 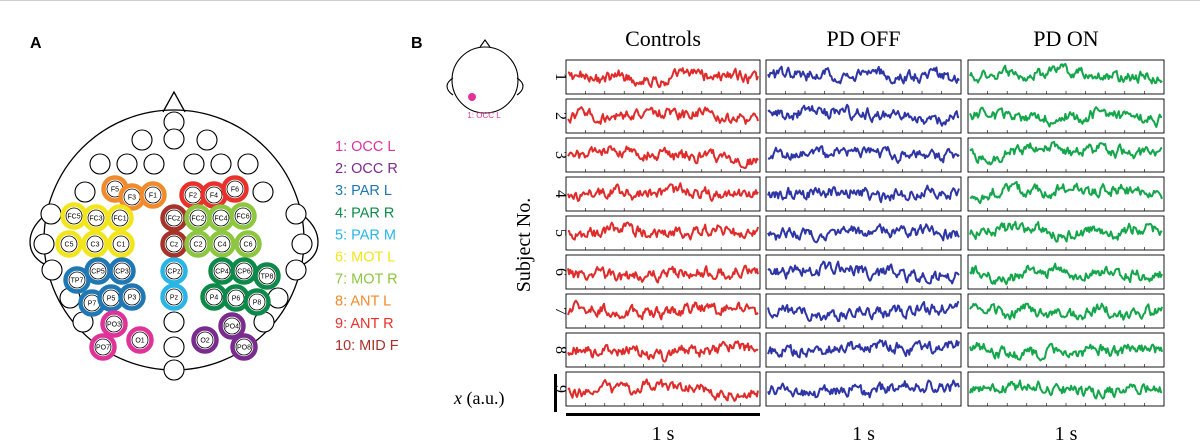 What do you see at coordinates (115, 190) in the screenshot?
I see `electrode-label: F5` at bounding box center [115, 190].